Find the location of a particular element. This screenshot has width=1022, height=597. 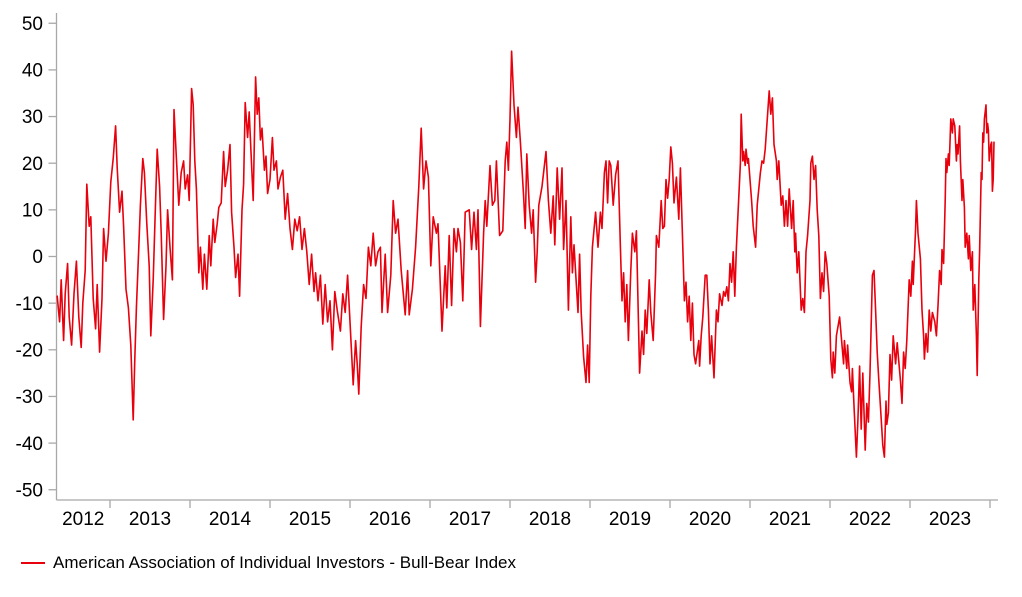

x-tick-label: 2022 is located at coordinates (870, 519).